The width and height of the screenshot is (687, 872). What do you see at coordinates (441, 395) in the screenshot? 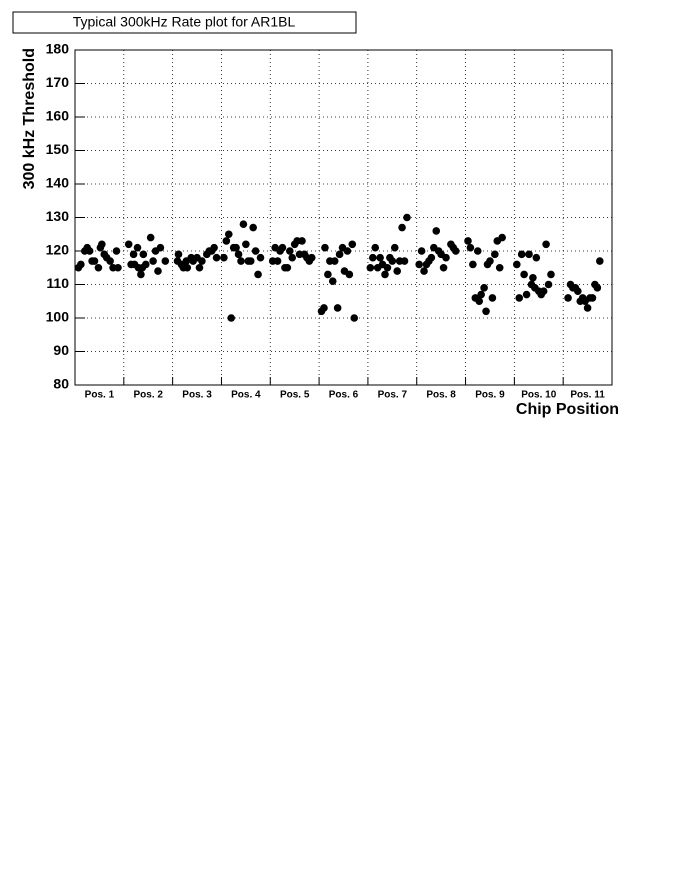
I see `x-tick-label: Pos. 8` at bounding box center [441, 395].